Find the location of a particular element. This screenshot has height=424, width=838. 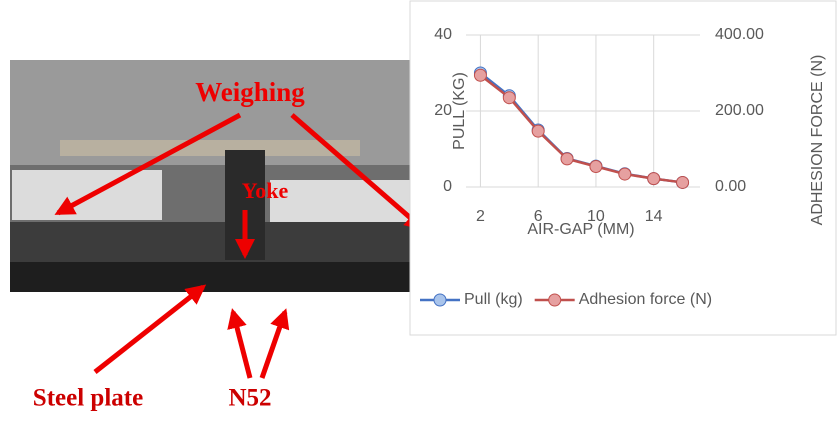

photo-beam is located at coordinates (210, 148).